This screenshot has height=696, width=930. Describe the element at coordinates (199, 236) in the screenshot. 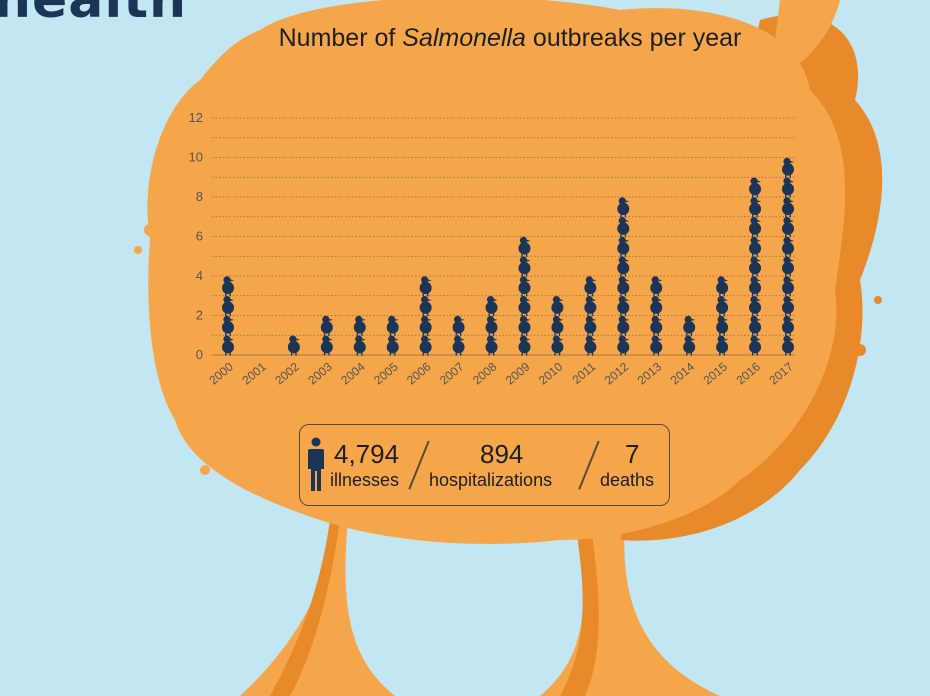

I see `y-tick-label: 6` at that location.